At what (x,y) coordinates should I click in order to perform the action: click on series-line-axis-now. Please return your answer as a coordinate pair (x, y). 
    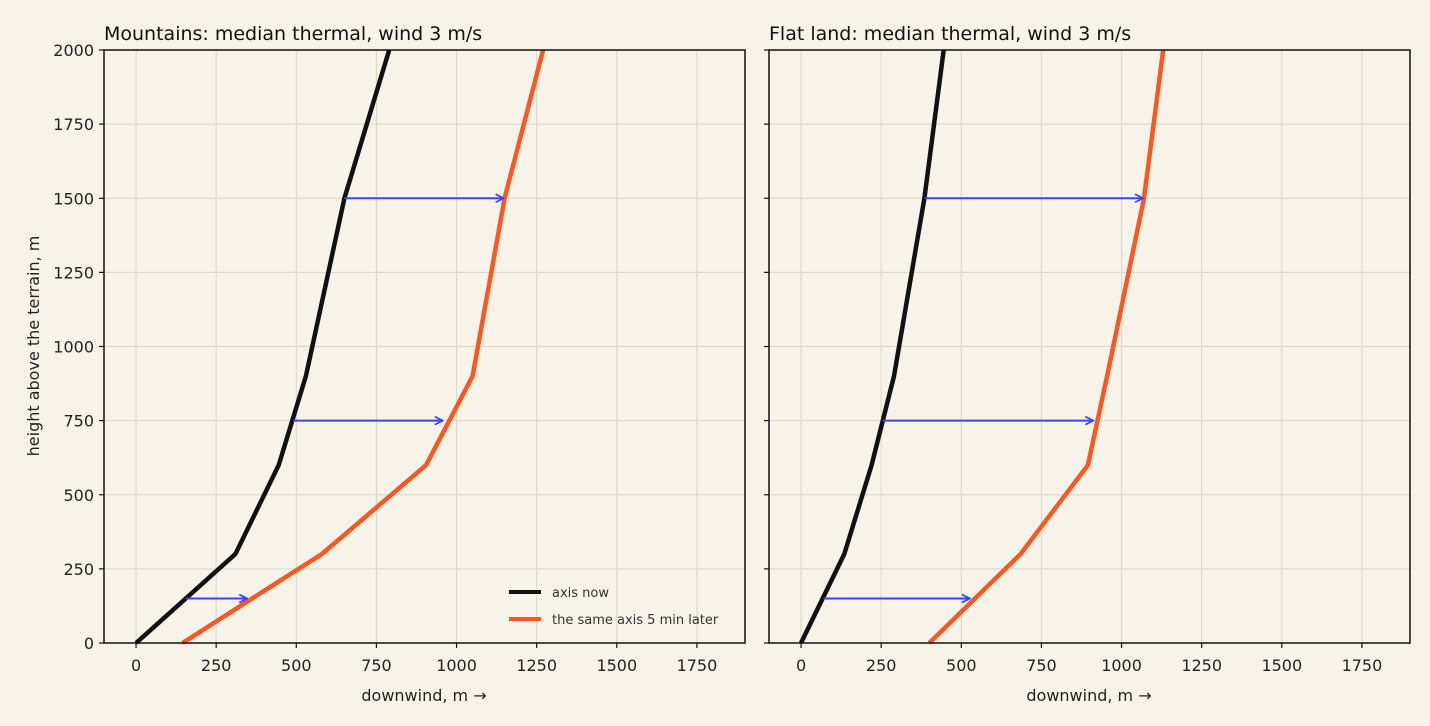
    Looking at the image, I should click on (263, 347).